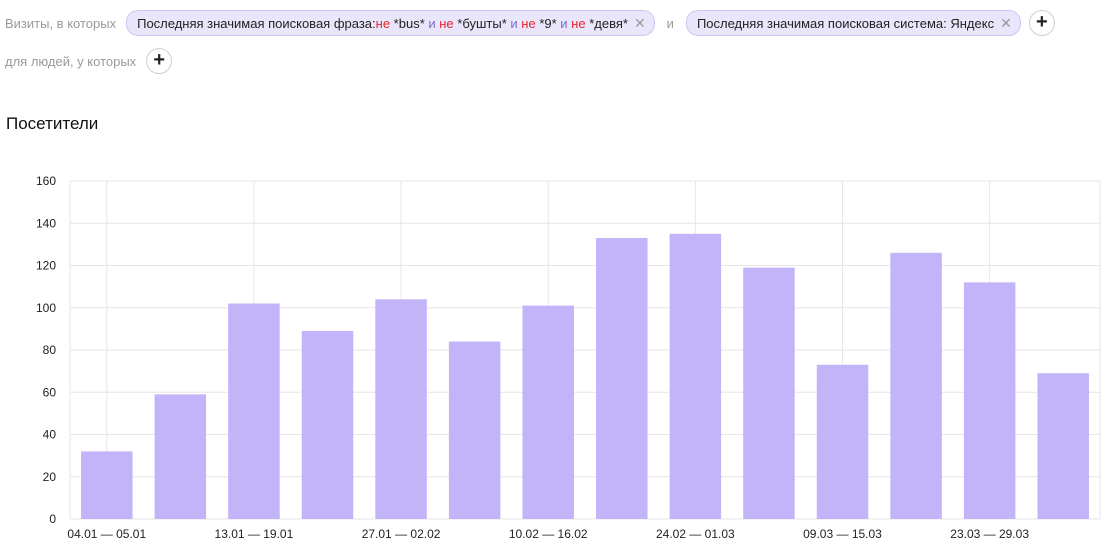 This screenshot has width=1120, height=546. I want to click on search-phrase-filter-label: Последняя значимая поисковая фраза:, so click(256, 23).